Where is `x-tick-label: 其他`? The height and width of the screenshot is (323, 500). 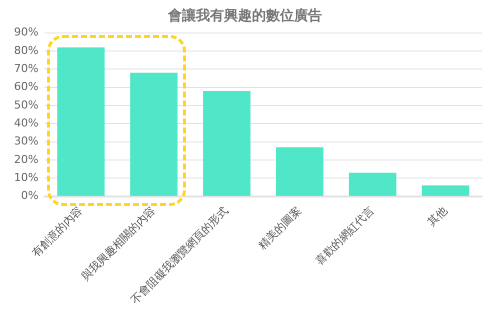 x-tick-label: 其他 is located at coordinates (437, 216).